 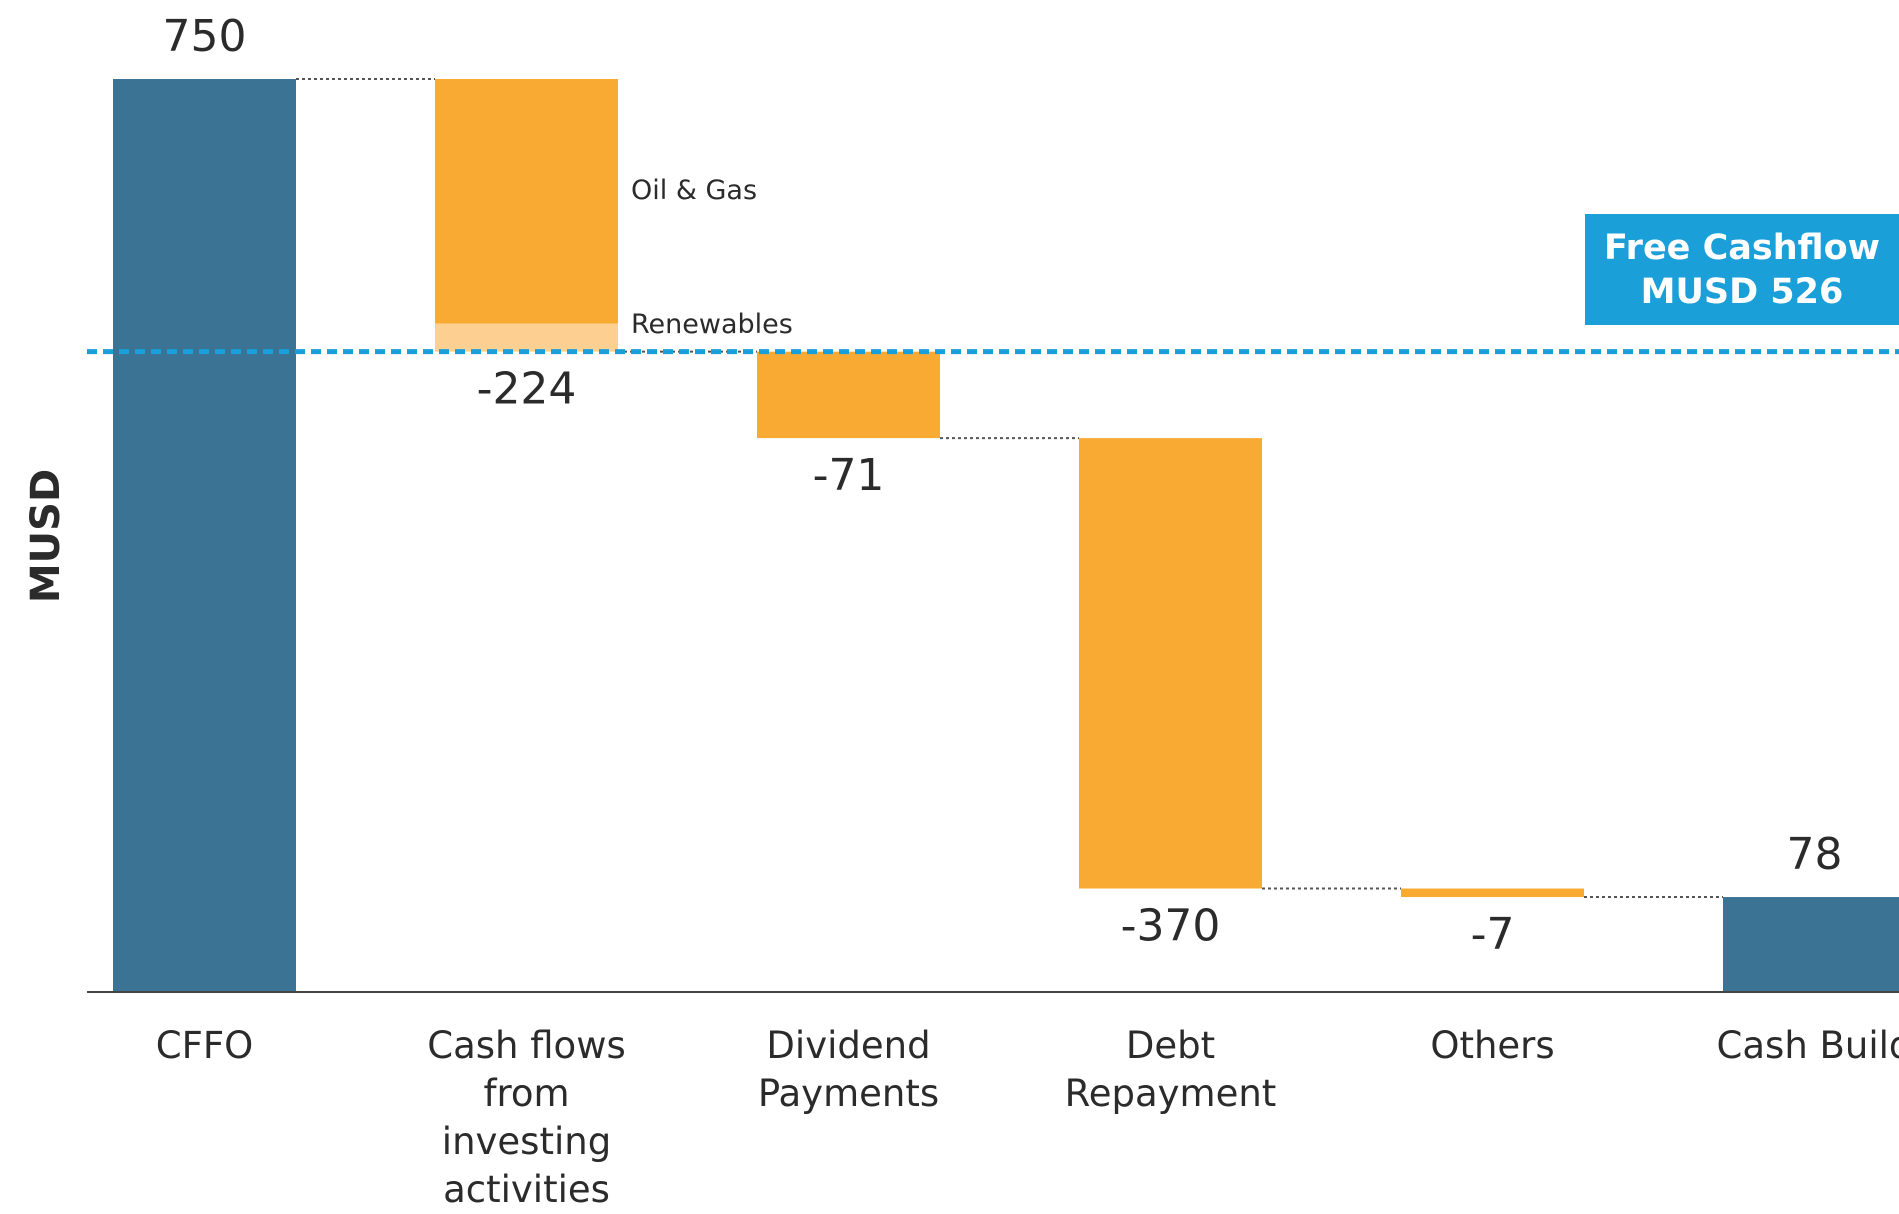 What do you see at coordinates (1742, 248) in the screenshot?
I see `annotation-line: Free Cashflow` at bounding box center [1742, 248].